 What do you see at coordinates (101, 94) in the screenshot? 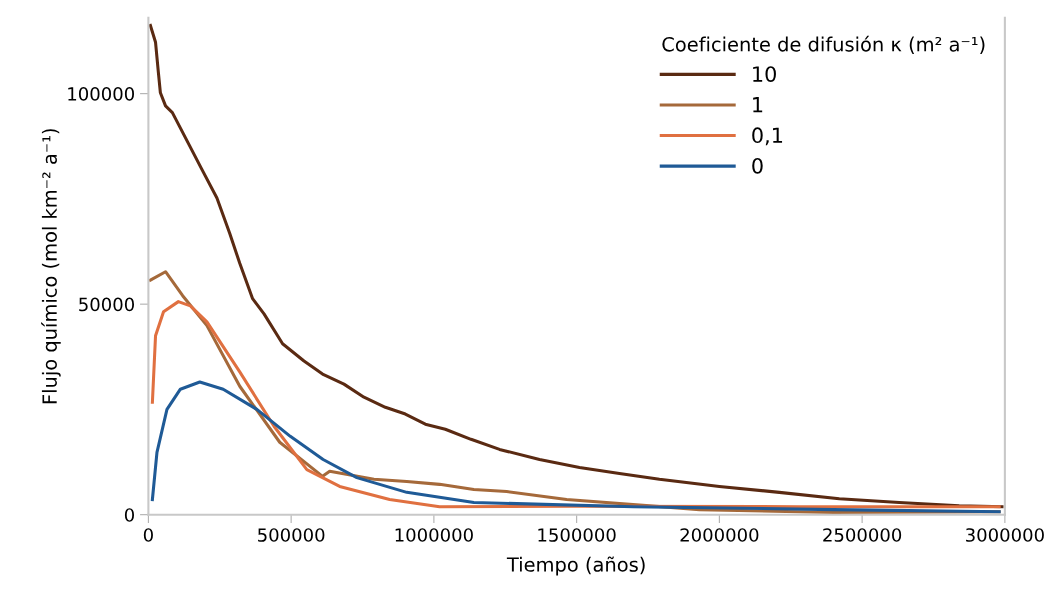
I see `y-tick-label: 100000` at bounding box center [101, 94].